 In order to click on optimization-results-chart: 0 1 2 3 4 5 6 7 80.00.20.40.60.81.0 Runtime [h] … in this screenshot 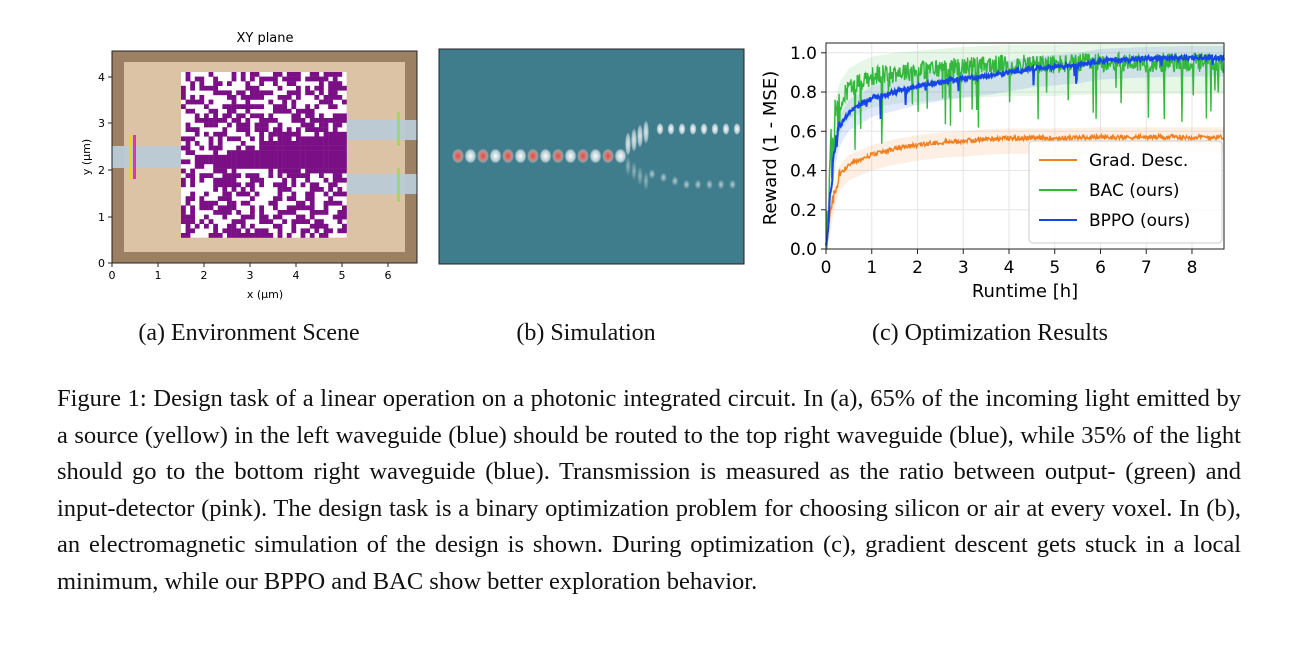, I will do `click(992, 172)`.